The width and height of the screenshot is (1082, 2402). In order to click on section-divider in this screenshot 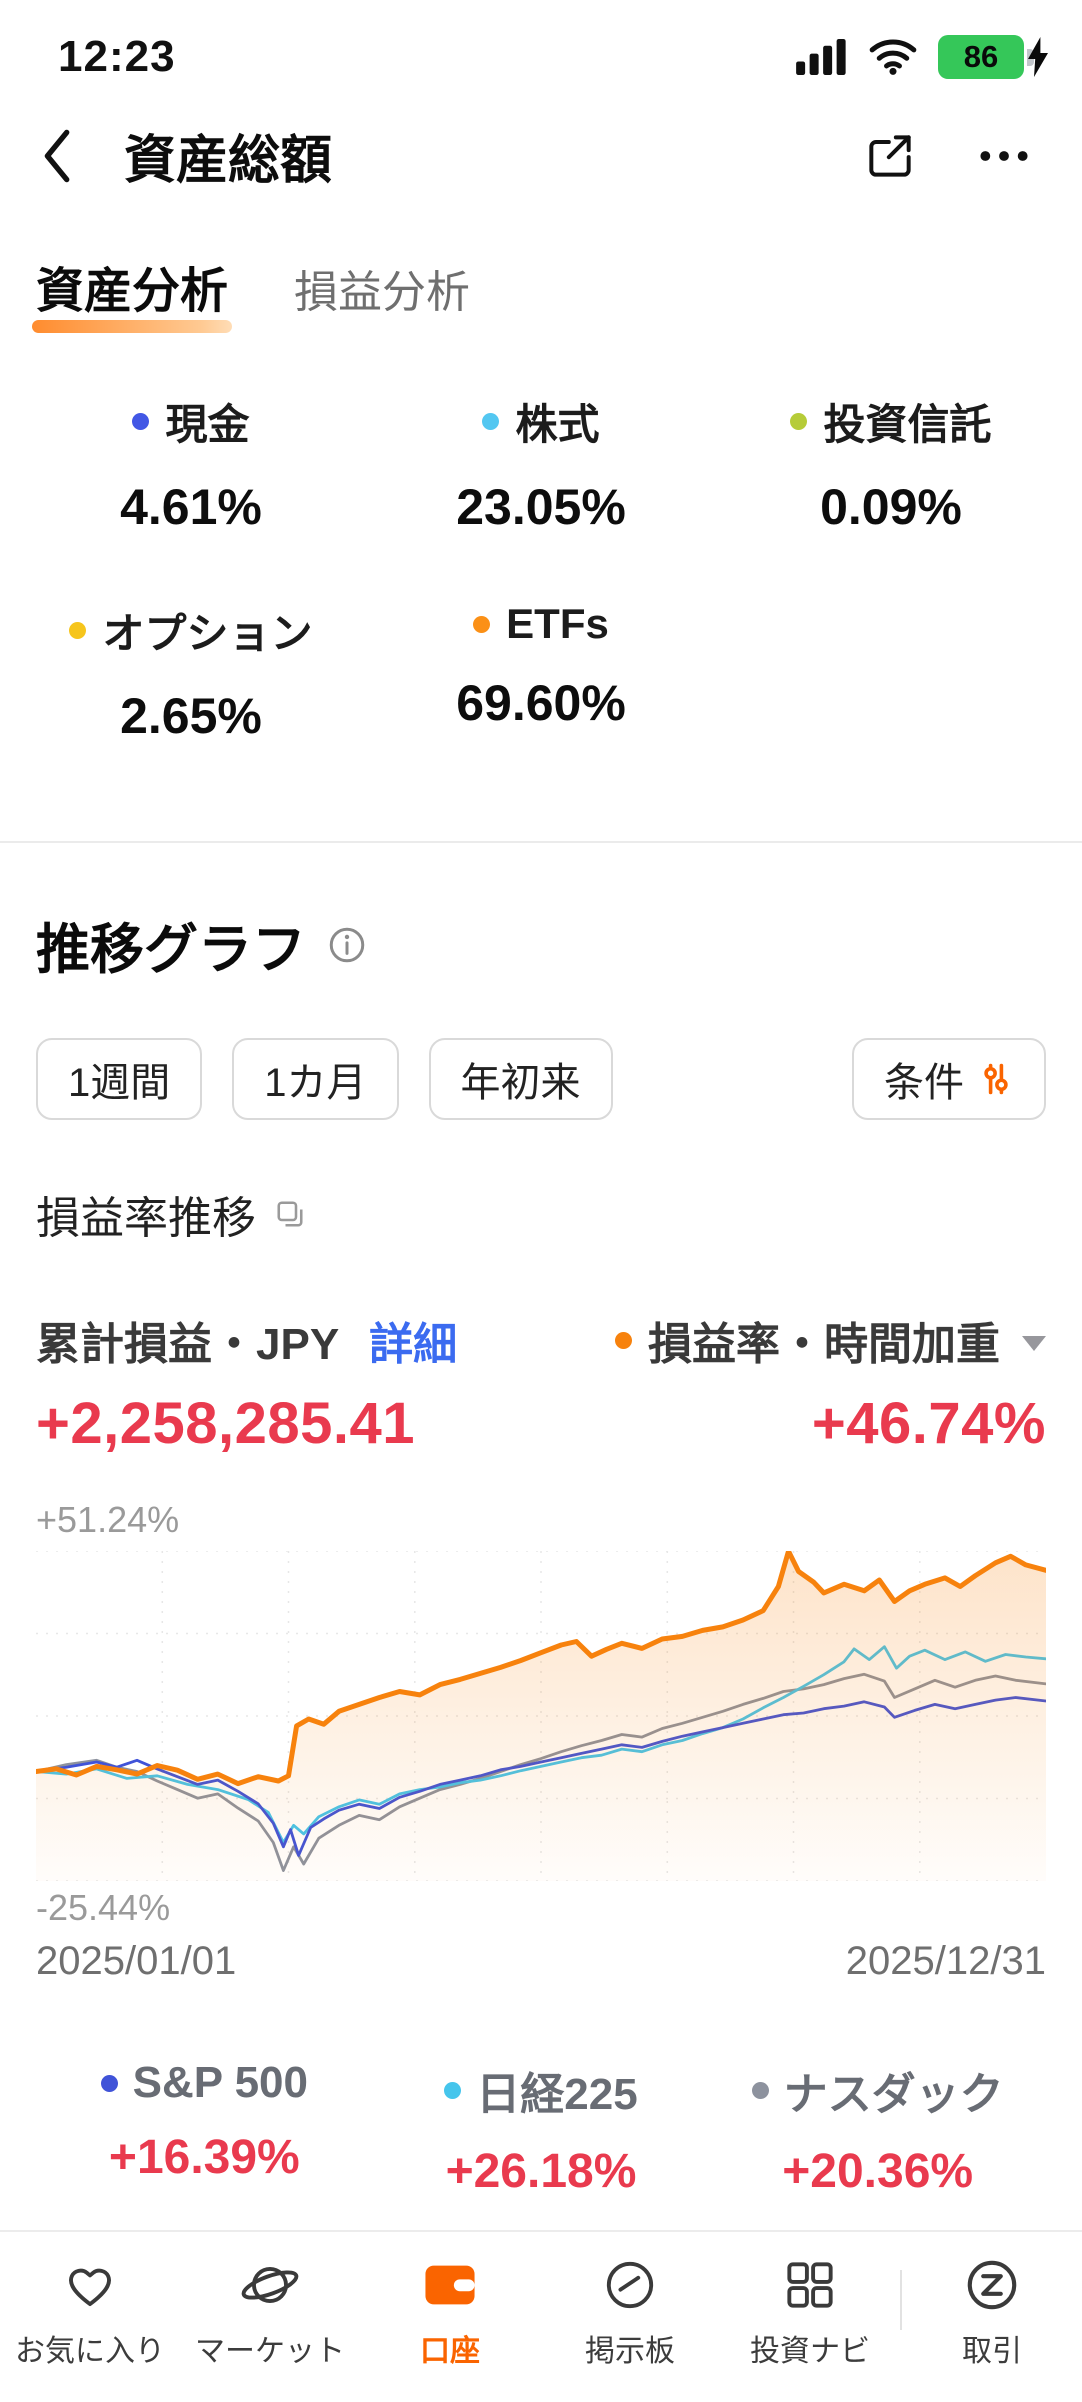, I will do `click(541, 842)`.